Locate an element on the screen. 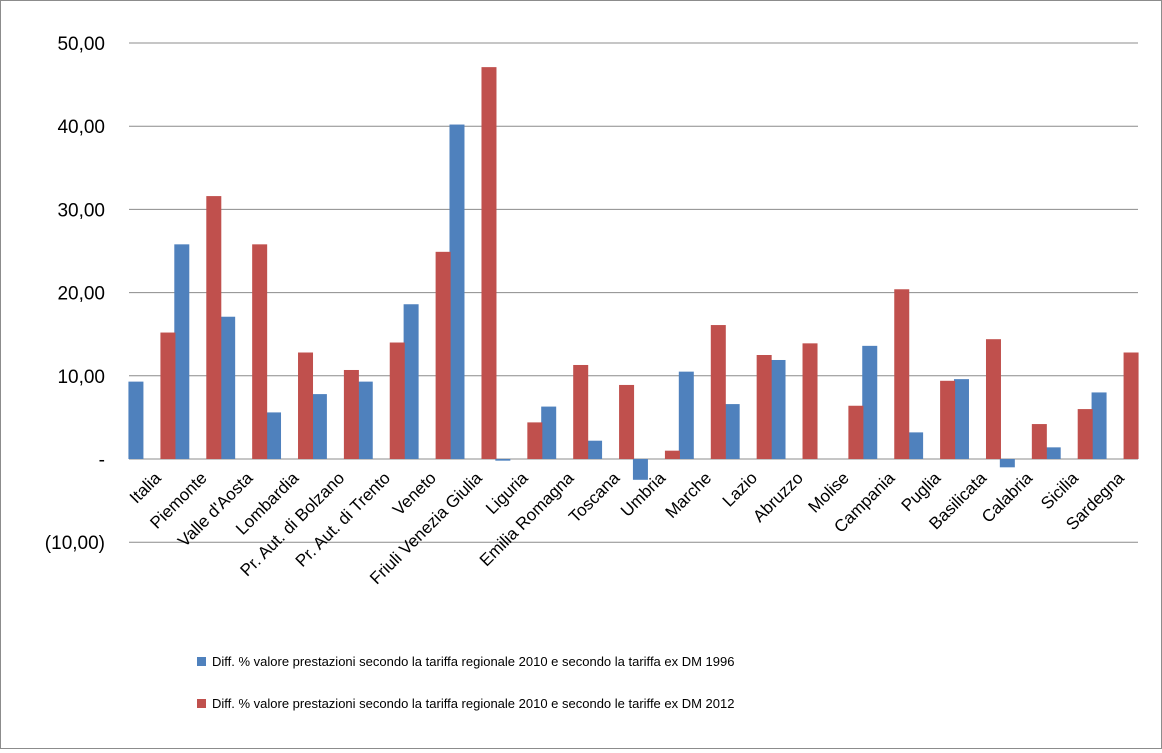 This screenshot has width=1162, height=753. y-tick-label: (10,00) is located at coordinates (75, 543).